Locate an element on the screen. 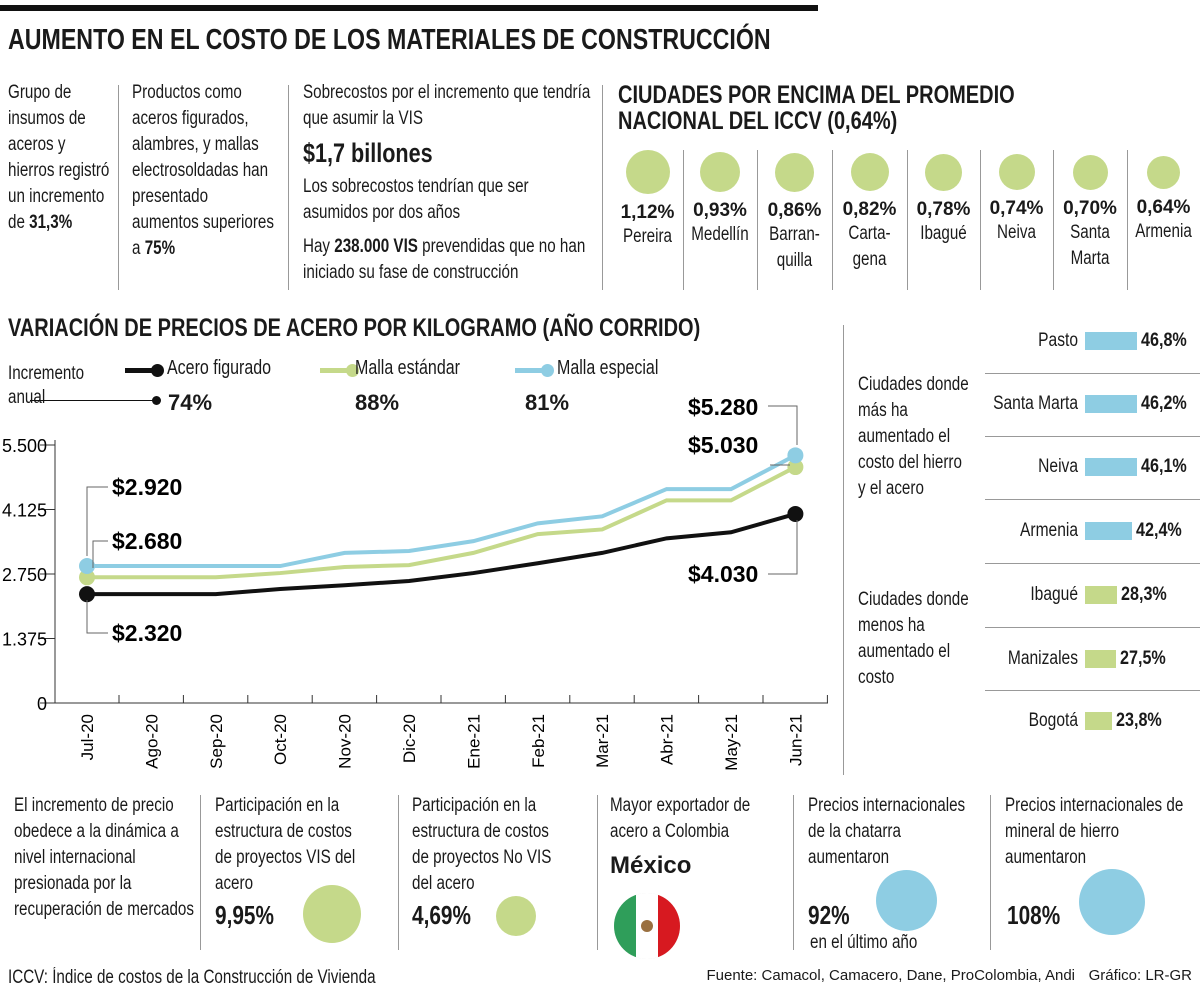 The width and height of the screenshot is (1200, 993). bottom-fact-exporter: Mayor exportador de acero a Colombia is located at coordinates (680, 818).